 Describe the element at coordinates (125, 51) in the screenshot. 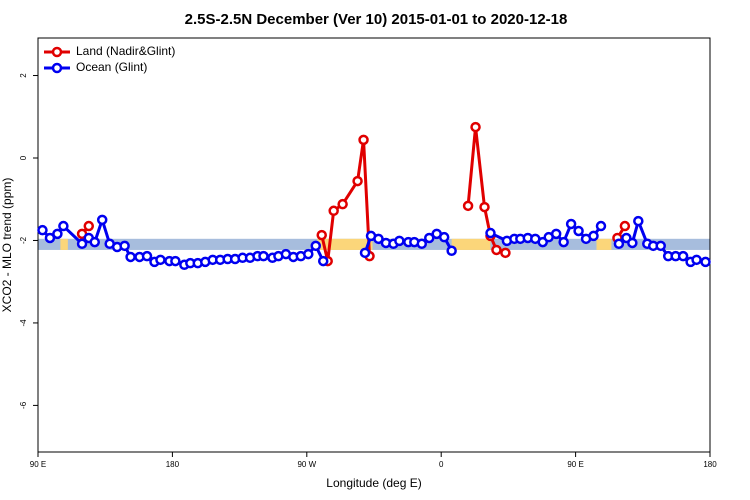

I see `legend-label: Land (Nadir&Glint)` at that location.